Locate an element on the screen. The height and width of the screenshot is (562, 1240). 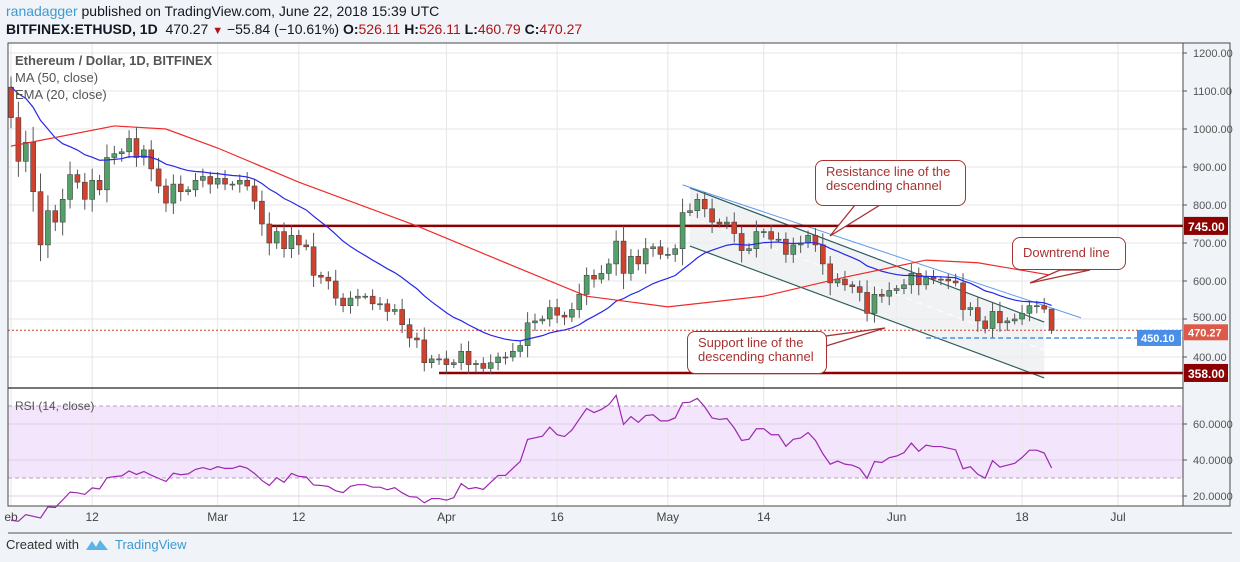
downtrend-callout: Downtrend line is located at coordinates (1069, 253).